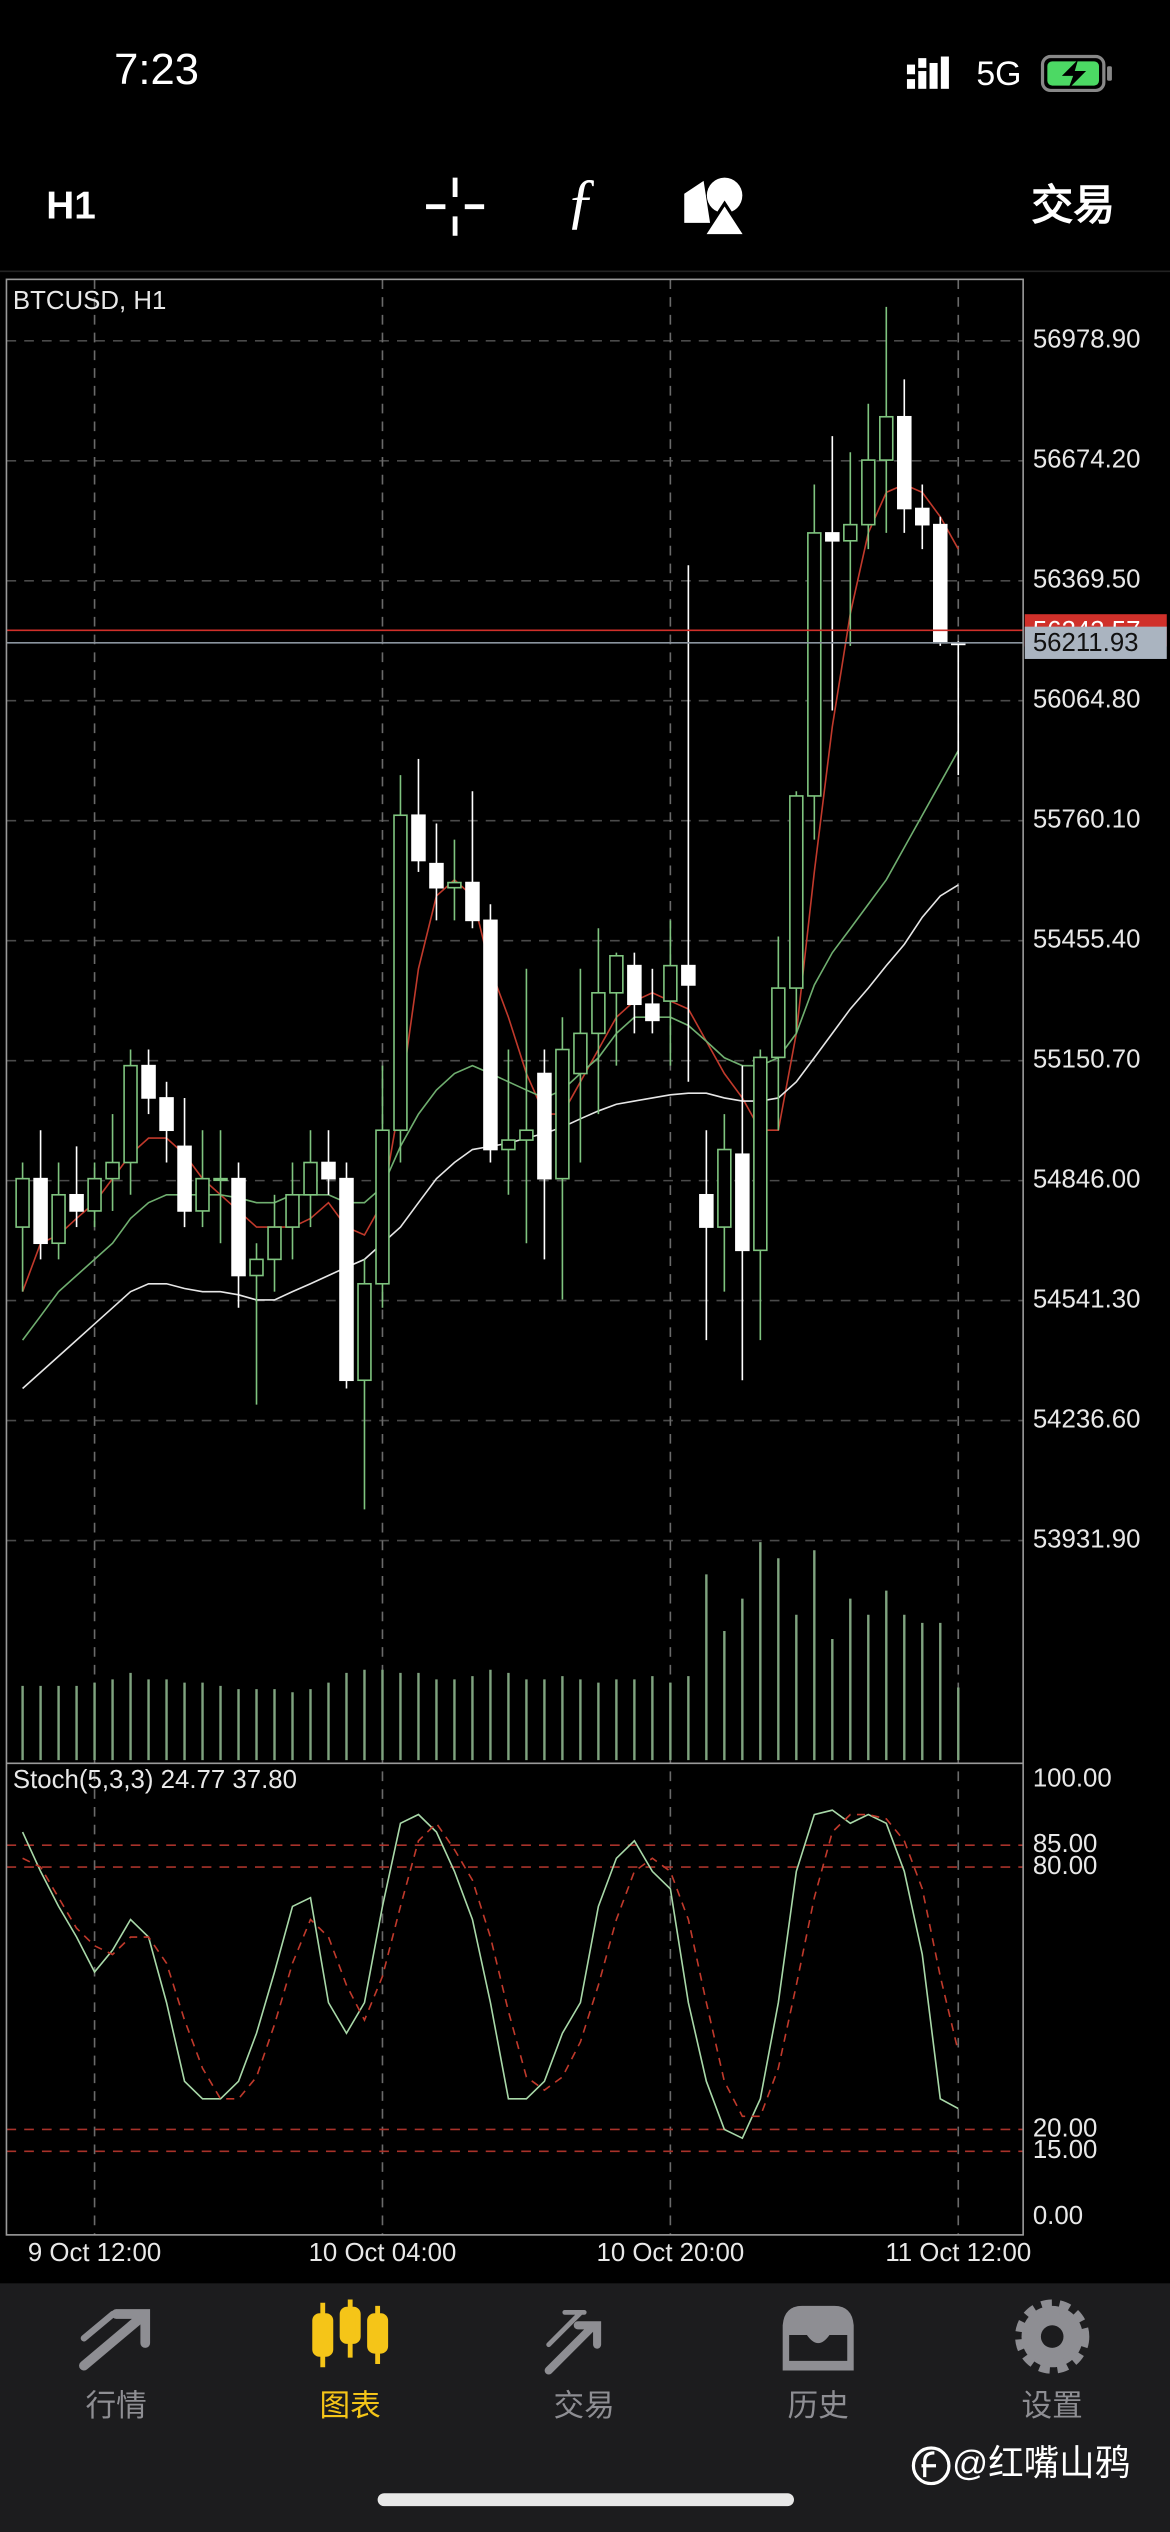  I want to click on battery-icon, so click(1076, 73).